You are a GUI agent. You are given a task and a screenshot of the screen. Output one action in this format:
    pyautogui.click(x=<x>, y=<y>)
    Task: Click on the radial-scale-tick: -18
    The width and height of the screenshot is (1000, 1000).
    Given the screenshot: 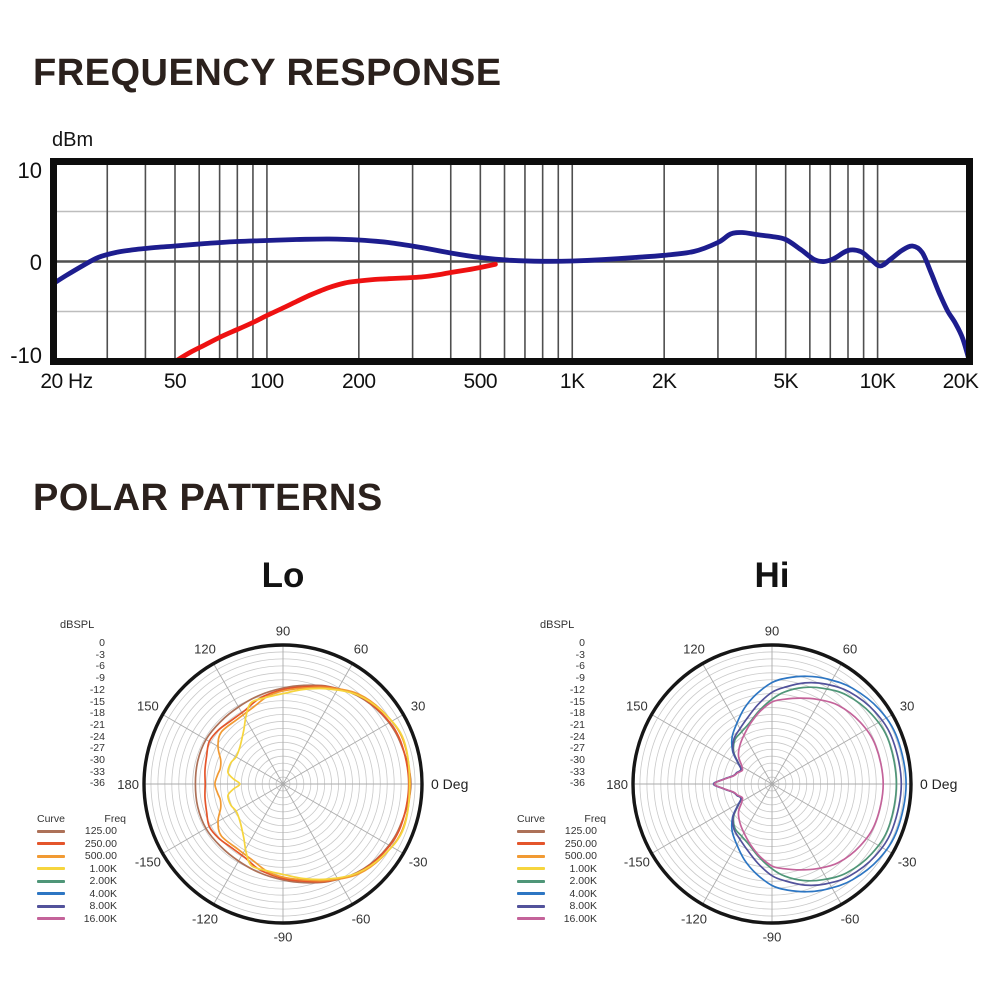 What is the action you would take?
    pyautogui.click(x=577, y=713)
    